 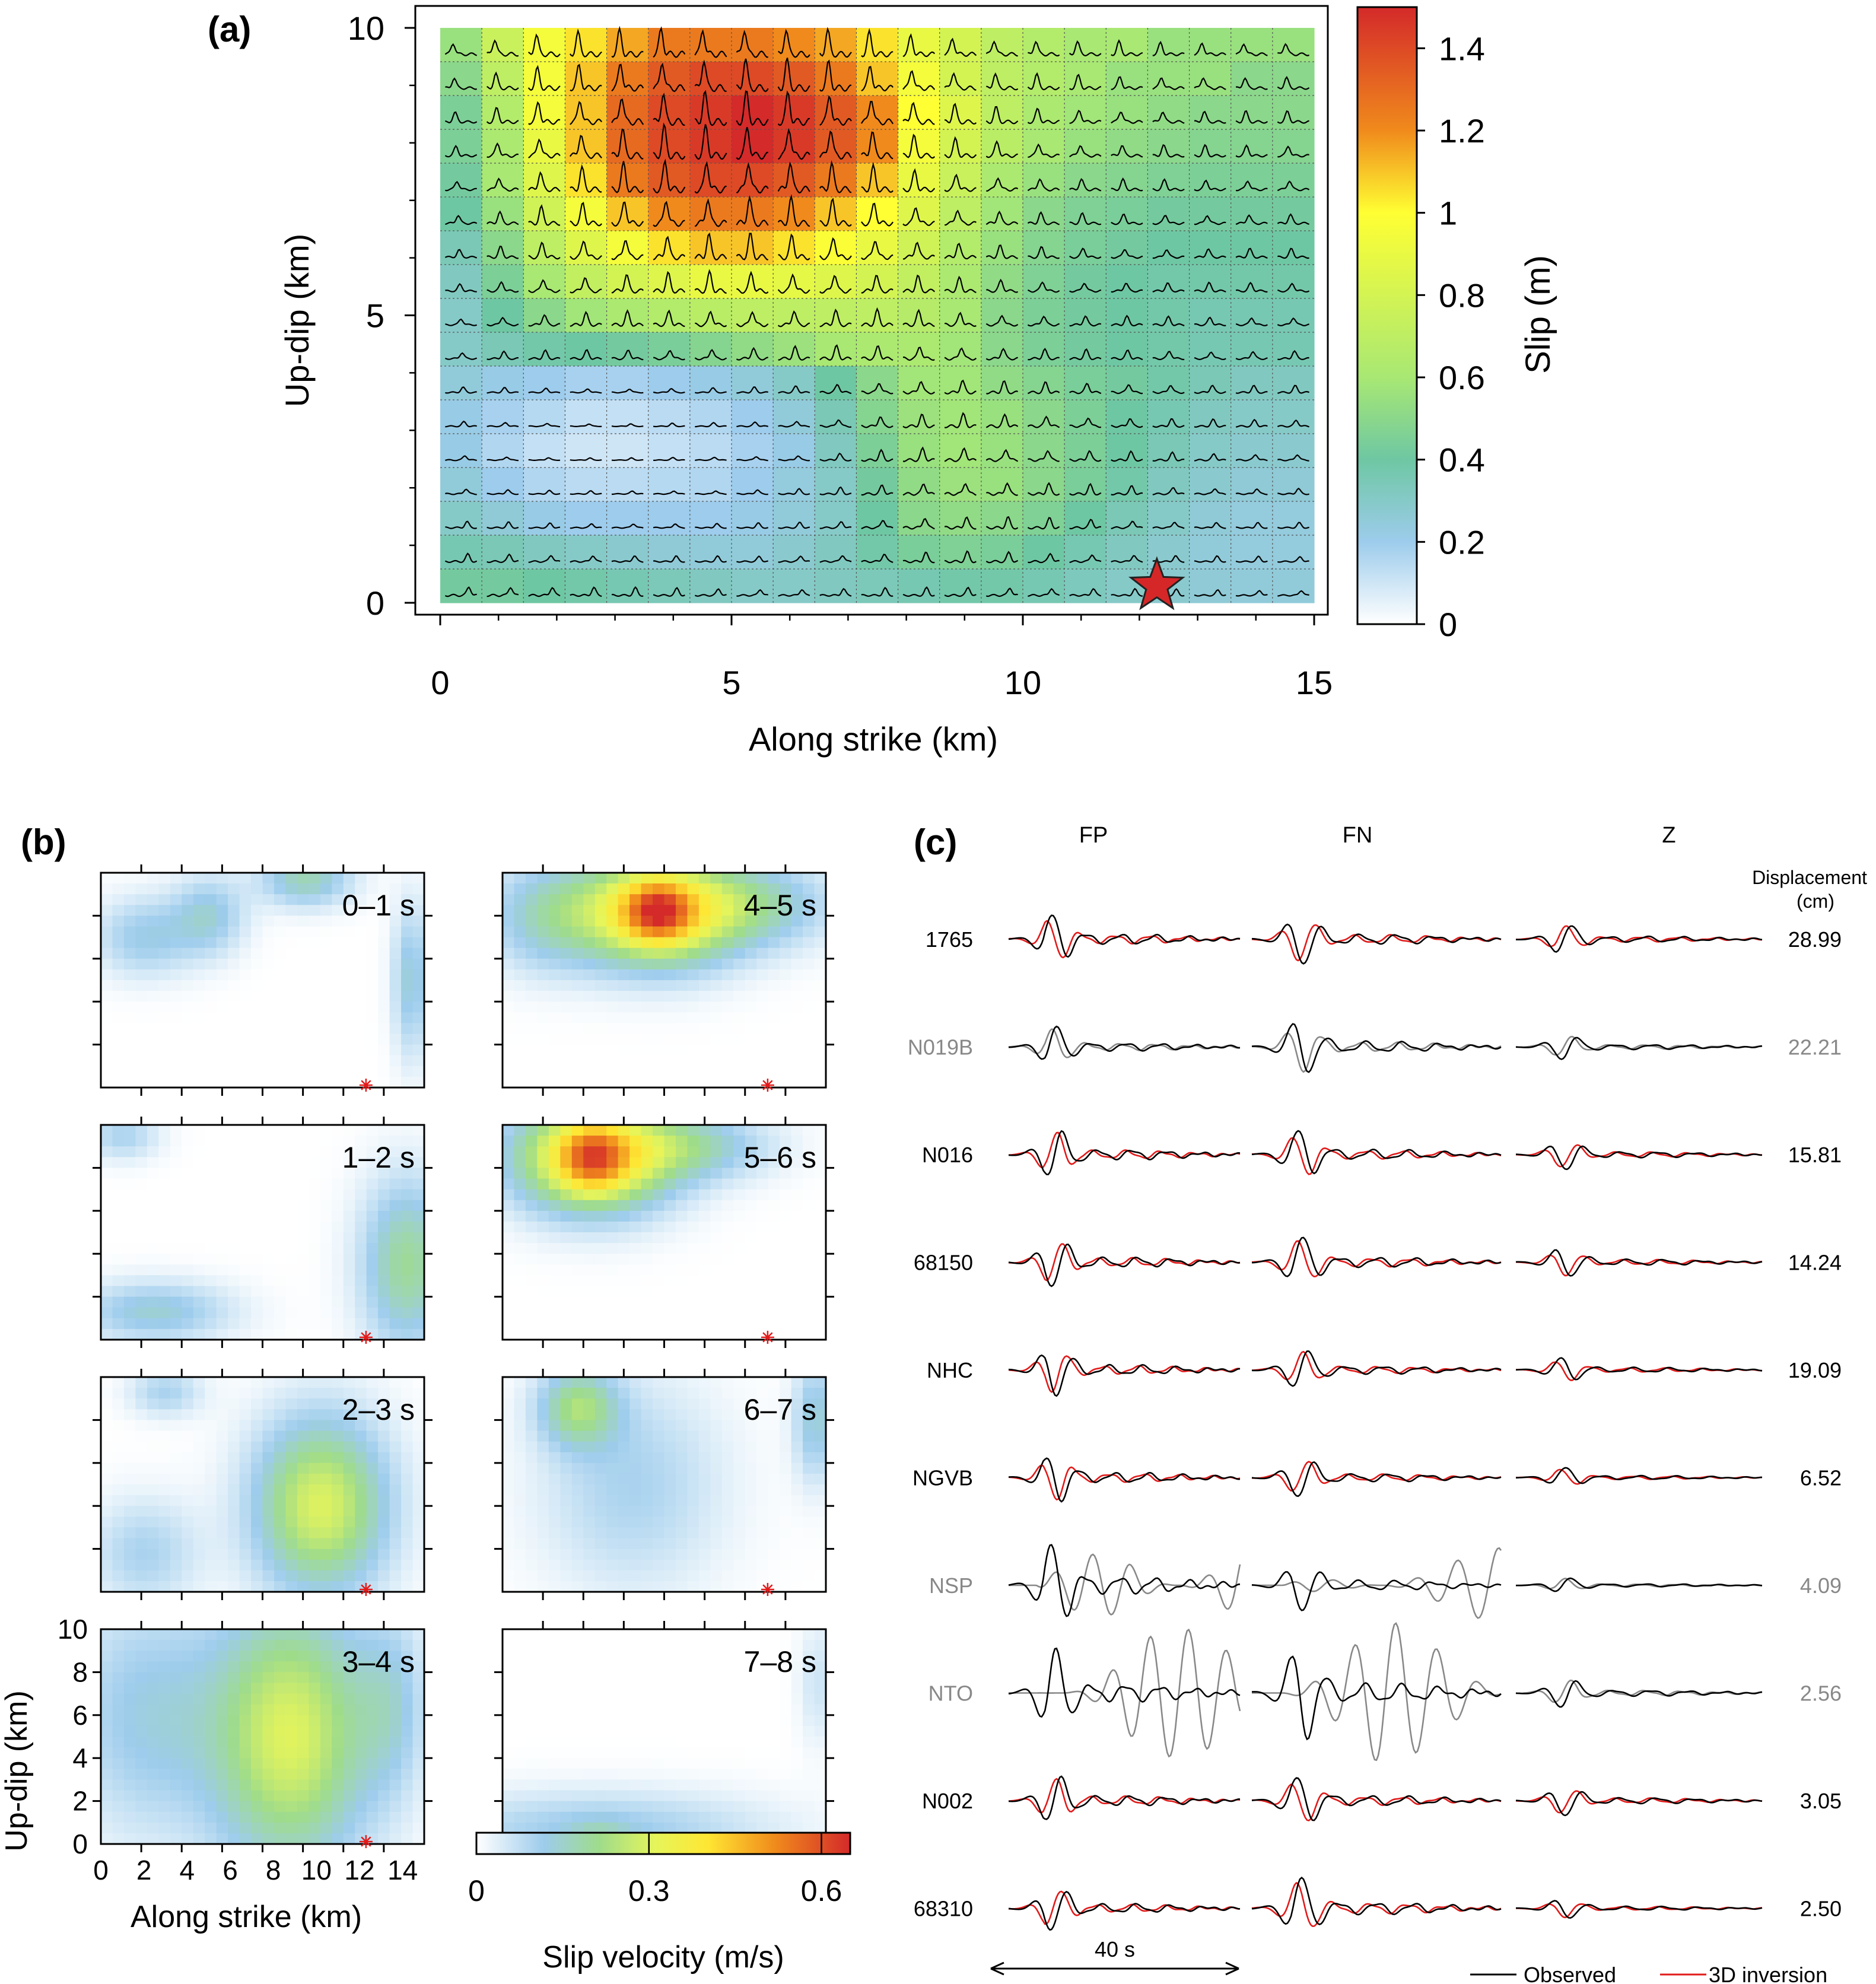 I want to click on hypocenter-stroke, so click(x=366, y=1589).